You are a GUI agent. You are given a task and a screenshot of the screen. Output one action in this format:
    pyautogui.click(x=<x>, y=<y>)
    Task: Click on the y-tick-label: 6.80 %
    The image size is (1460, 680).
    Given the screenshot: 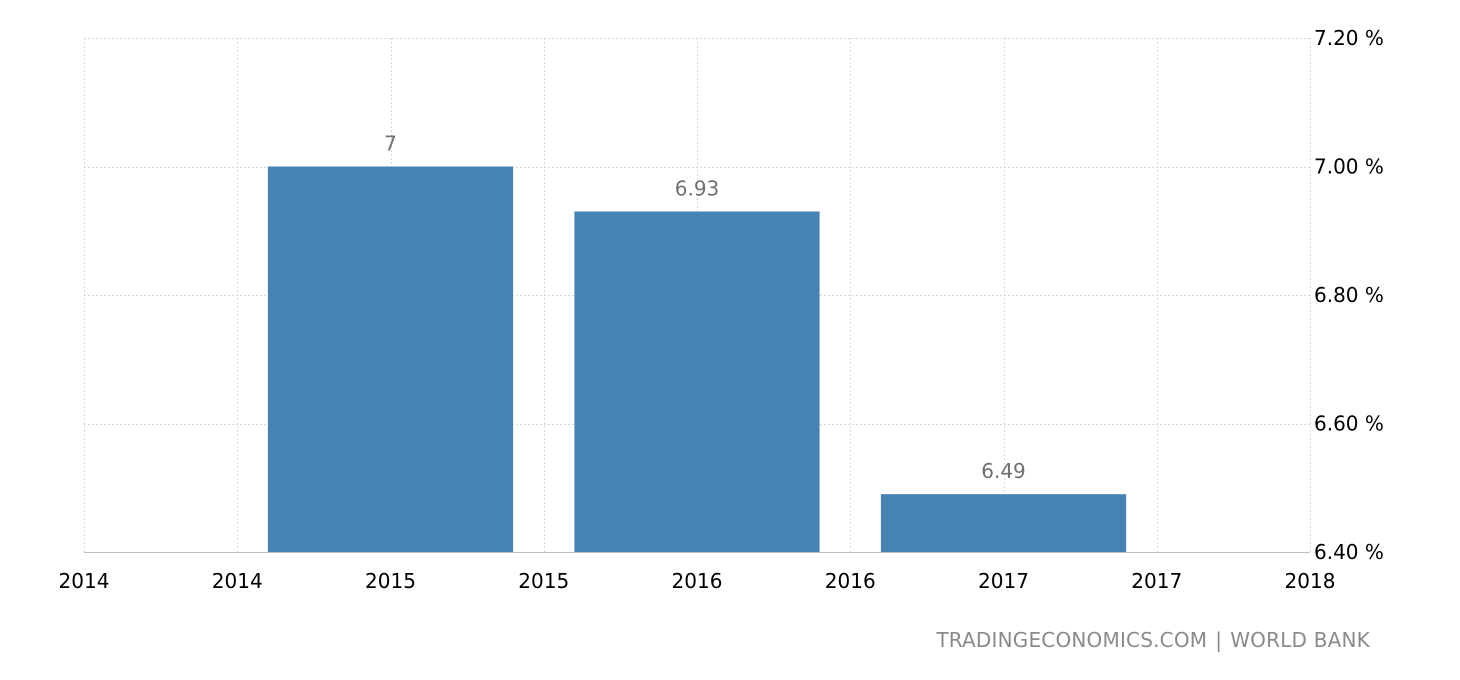 What is the action you would take?
    pyautogui.click(x=1349, y=295)
    